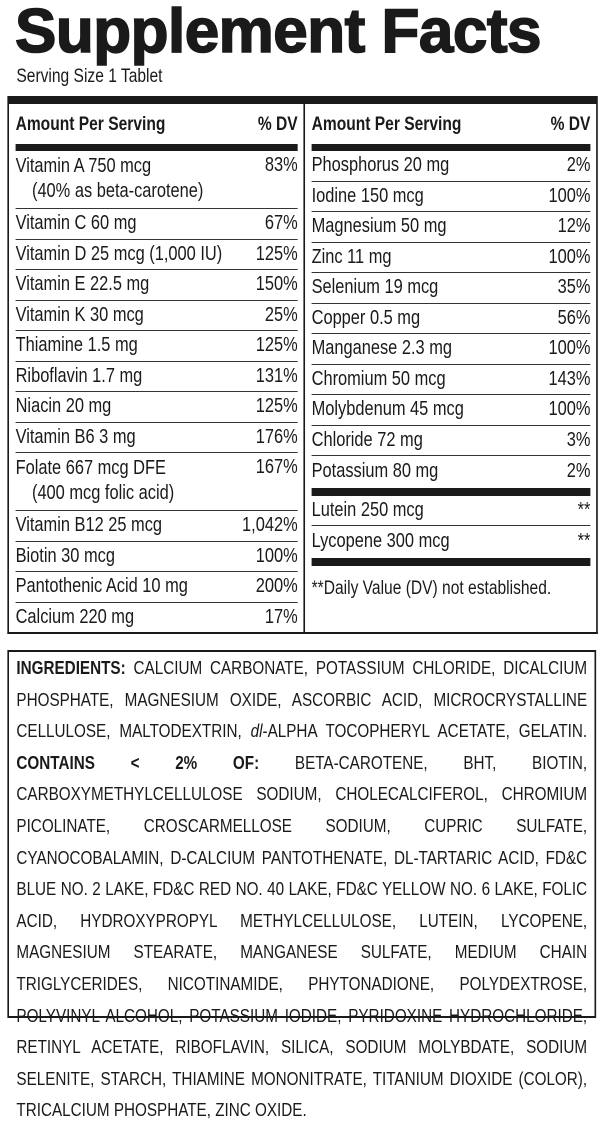 The width and height of the screenshot is (603, 1126). What do you see at coordinates (281, 314) in the screenshot?
I see `daily-value: 25%` at bounding box center [281, 314].